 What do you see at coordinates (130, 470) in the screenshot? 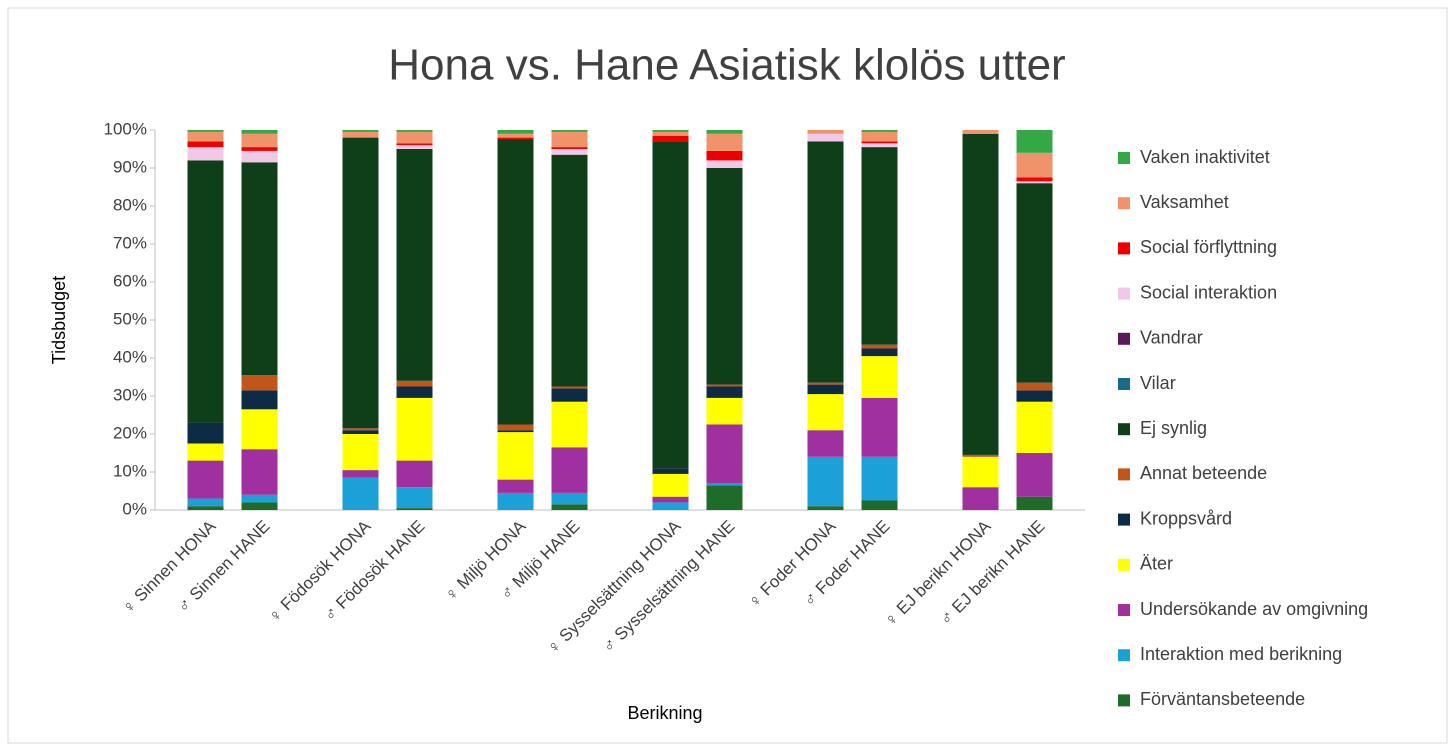
I see `y-tick-label: 10%` at bounding box center [130, 470].